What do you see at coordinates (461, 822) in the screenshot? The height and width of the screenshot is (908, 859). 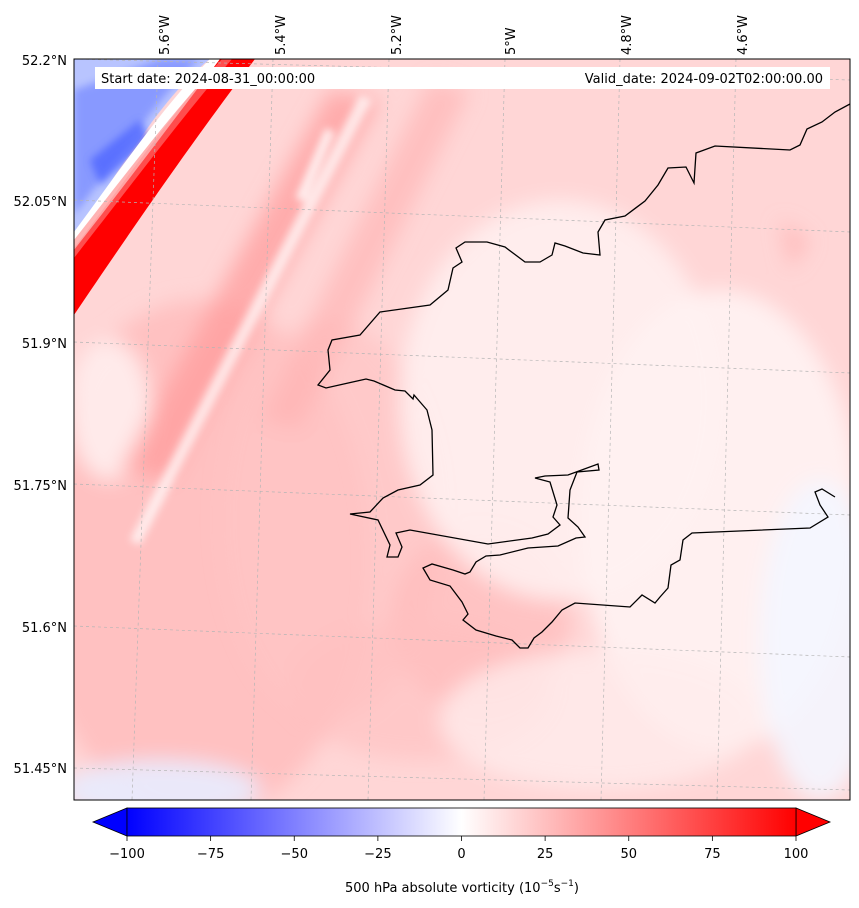 I see `colorbar-gradient` at bounding box center [461, 822].